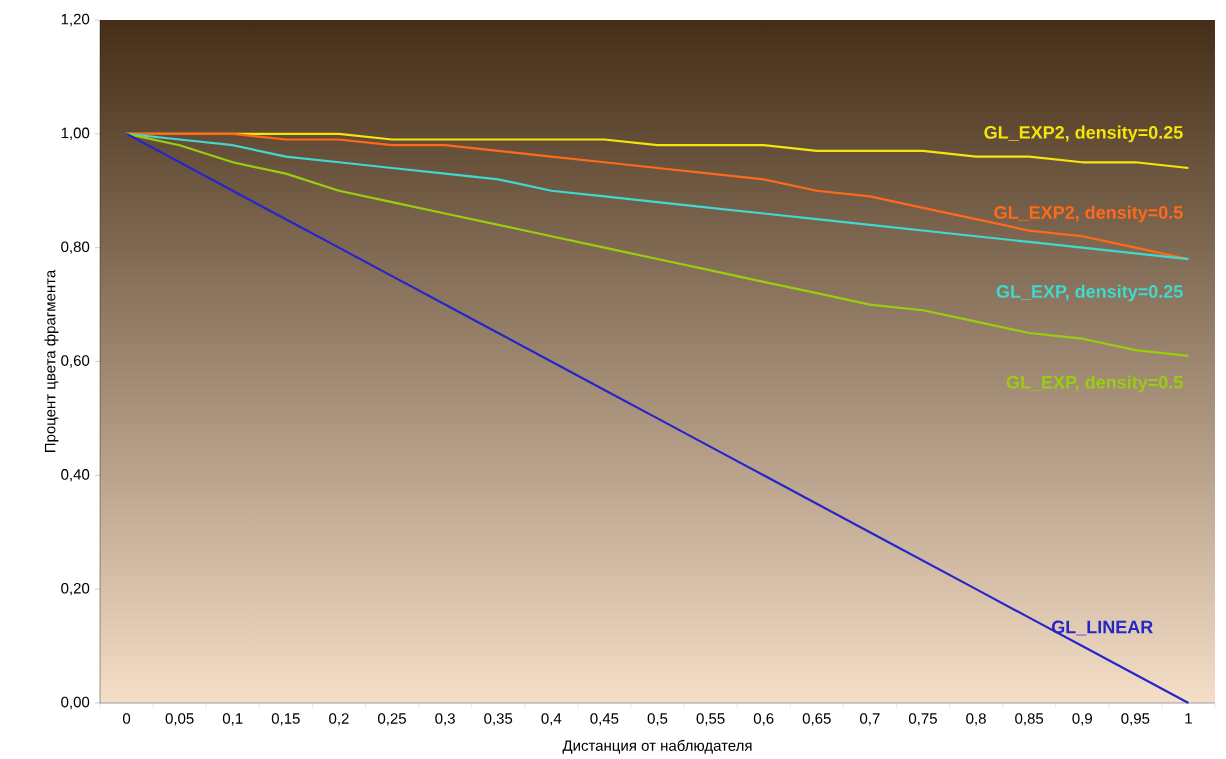 This screenshot has height=759, width=1226. What do you see at coordinates (445, 719) in the screenshot?
I see `x-tick-label: 0,3` at bounding box center [445, 719].